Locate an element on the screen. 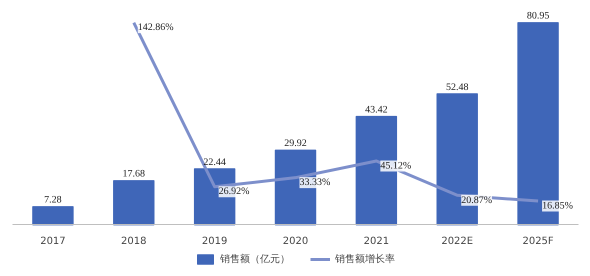 Image resolution: width=590 pixels, height=276 pixels. x-tick-label: 2017 is located at coordinates (53, 241).